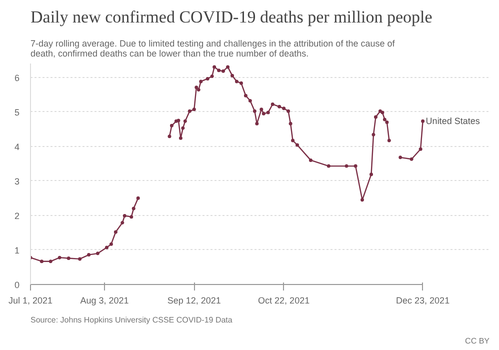  What do you see at coordinates (17, 250) in the screenshot?
I see `y-tick-label: 1` at bounding box center [17, 250].